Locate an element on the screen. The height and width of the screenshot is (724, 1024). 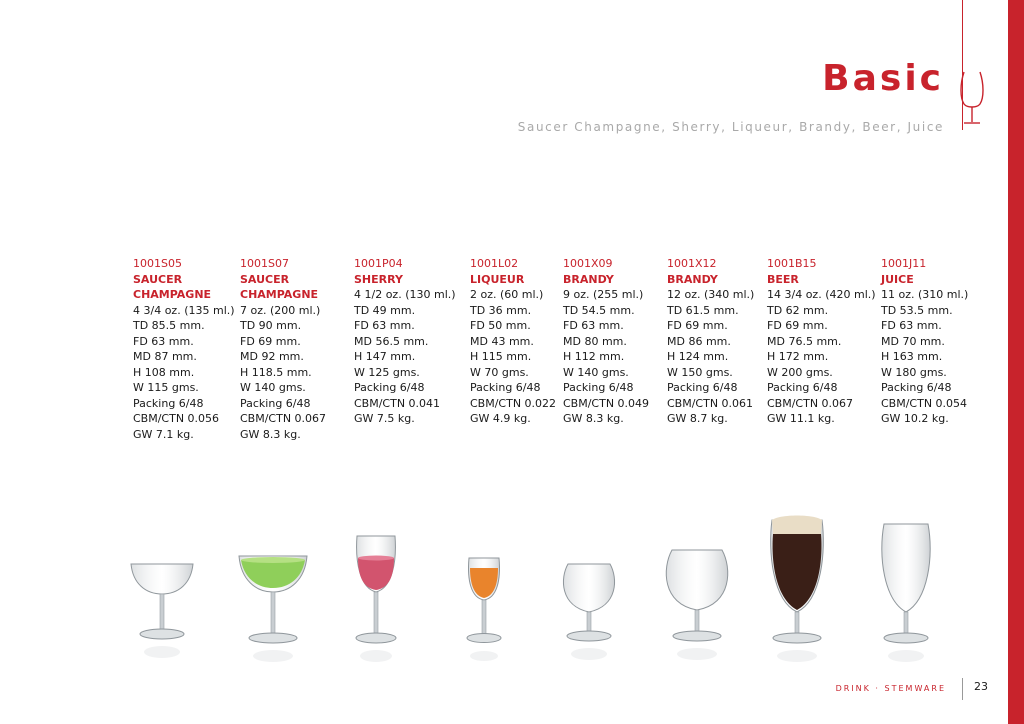
spec-md: MD 43 mm. is located at coordinates (502, 341).